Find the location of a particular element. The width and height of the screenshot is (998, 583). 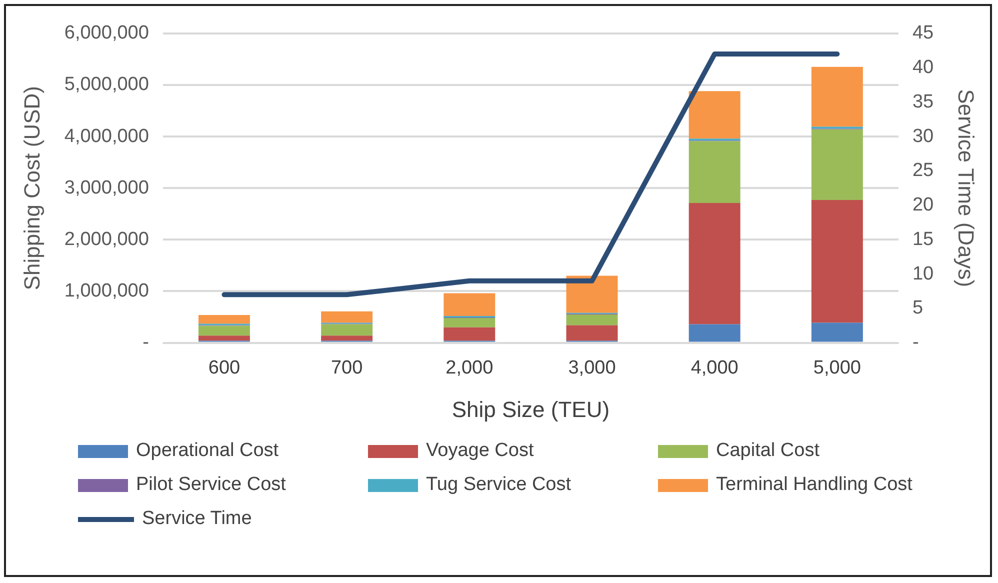

y-tick-label: 2,000,000 is located at coordinates (106, 239).